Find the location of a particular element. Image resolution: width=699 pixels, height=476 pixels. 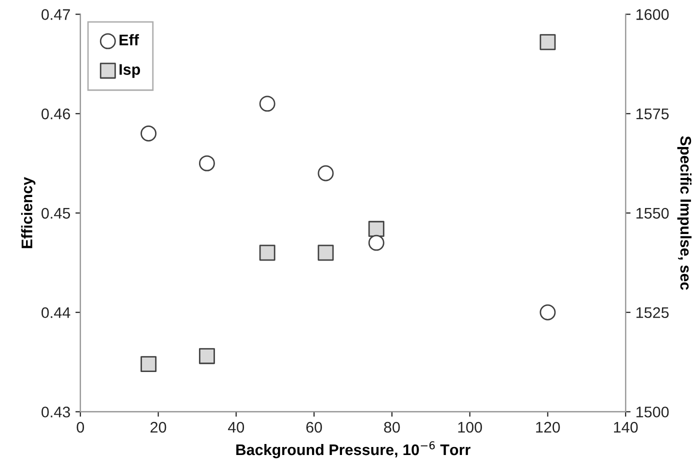

x-tick-label: 120 is located at coordinates (548, 427).